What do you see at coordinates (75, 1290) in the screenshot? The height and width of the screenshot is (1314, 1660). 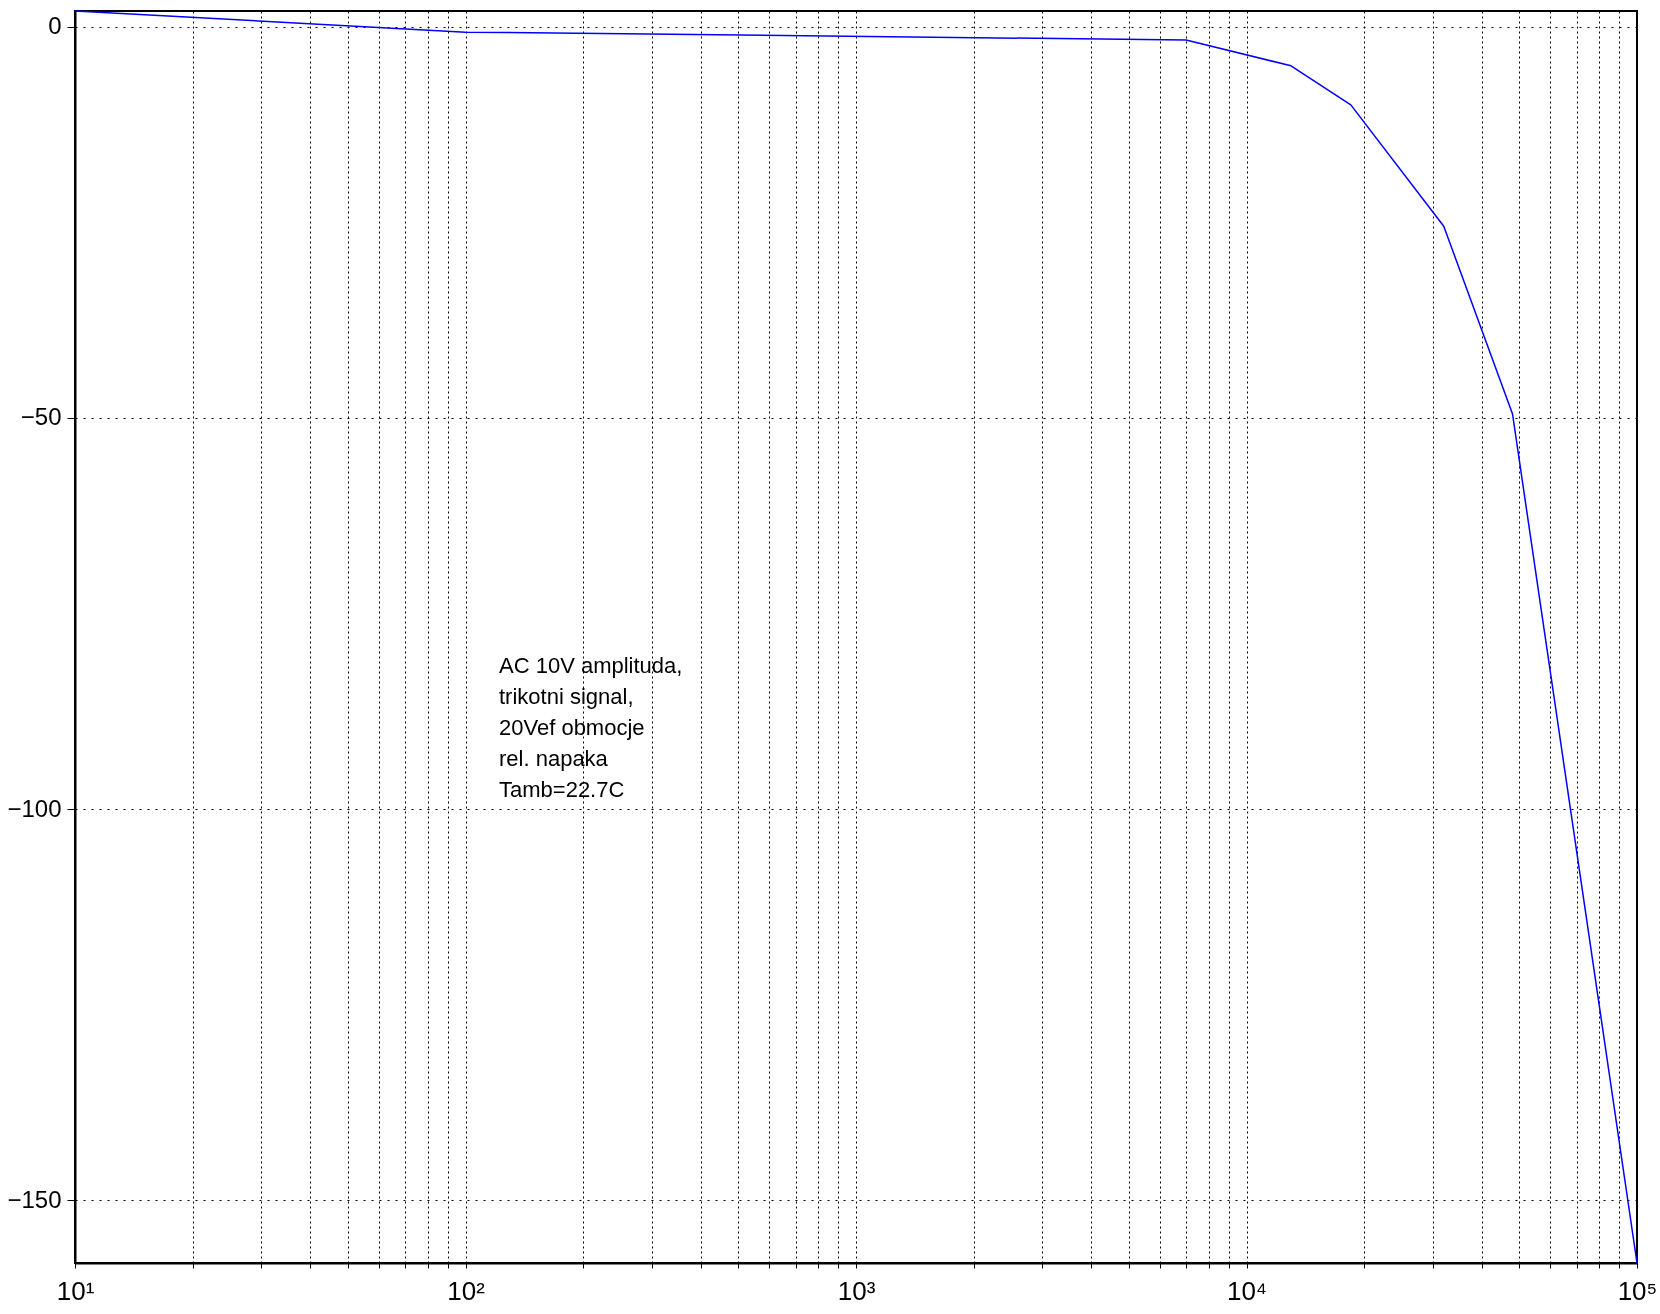 I see `x-tick-label: 10¹` at bounding box center [75, 1290].